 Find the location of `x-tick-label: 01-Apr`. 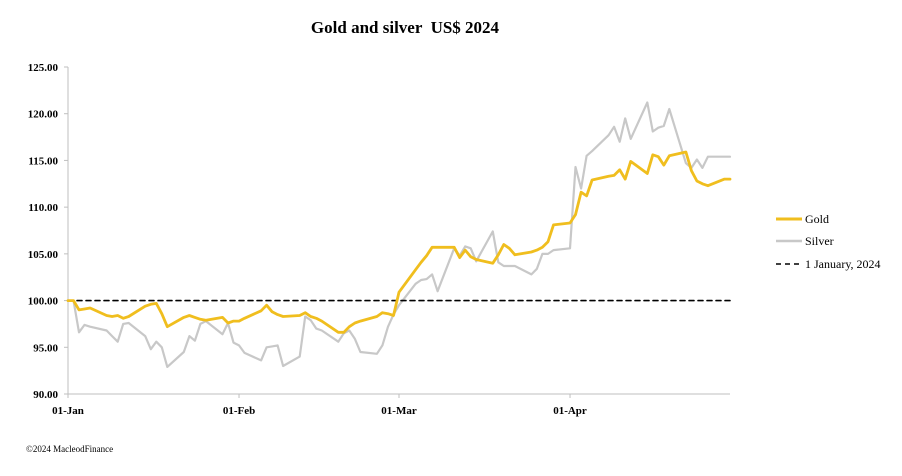

x-tick-label: 01-Apr is located at coordinates (570, 411).